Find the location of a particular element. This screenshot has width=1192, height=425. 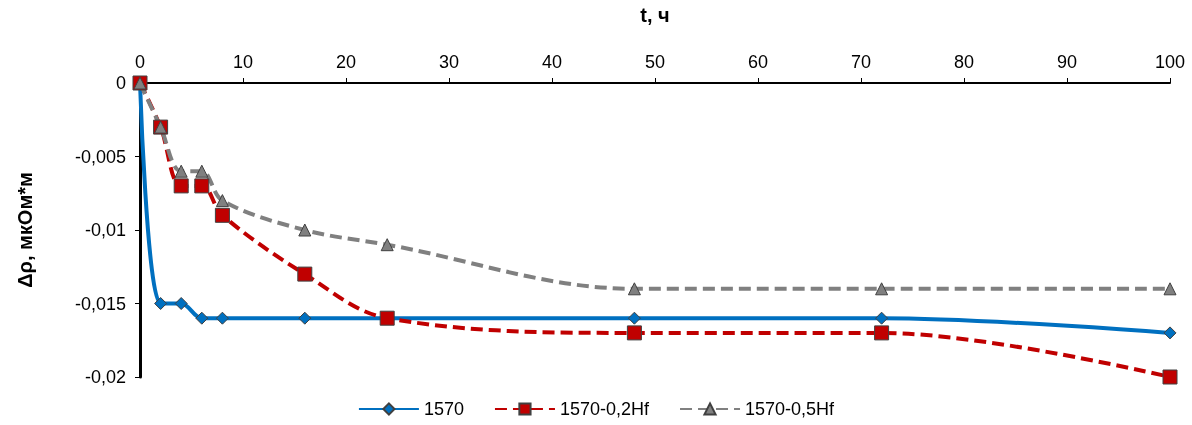

y-tick-label: -0,02 is located at coordinates (105, 377).